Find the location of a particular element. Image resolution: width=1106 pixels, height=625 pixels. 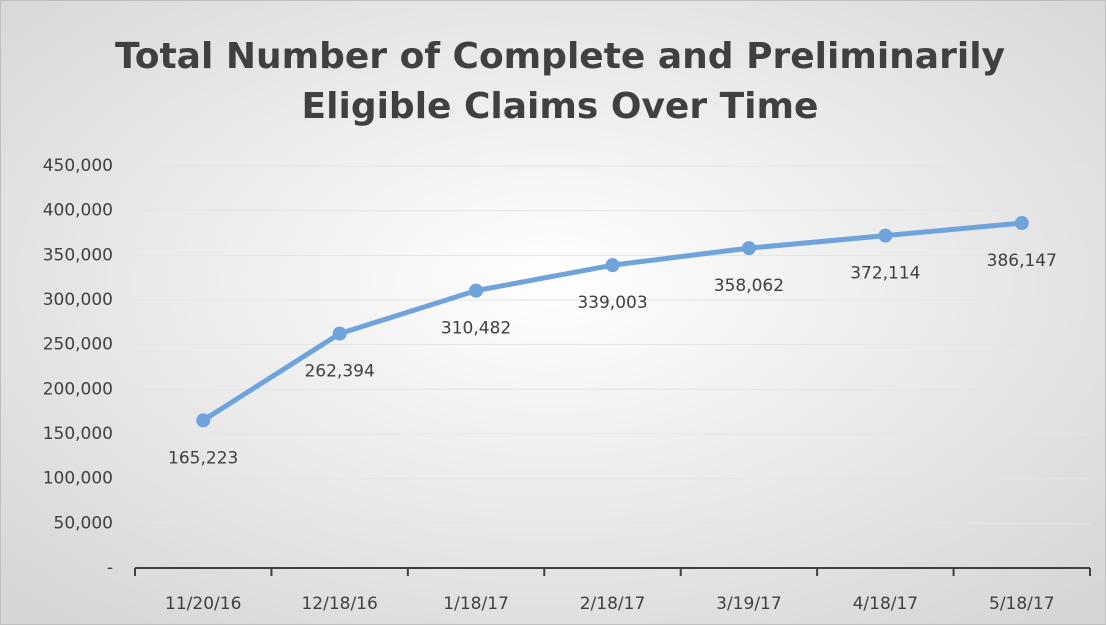

y-tick-label: 400,000 is located at coordinates (78, 211).